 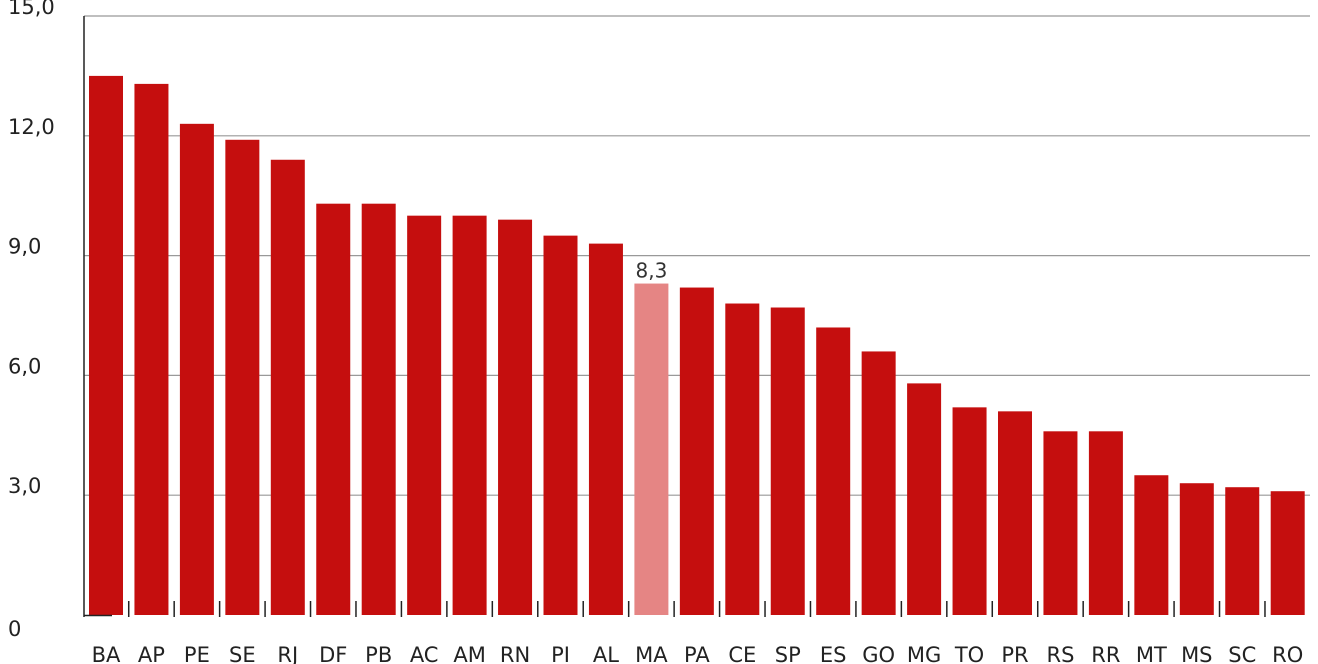 I want to click on x-category-label: PI, so click(x=560, y=653).